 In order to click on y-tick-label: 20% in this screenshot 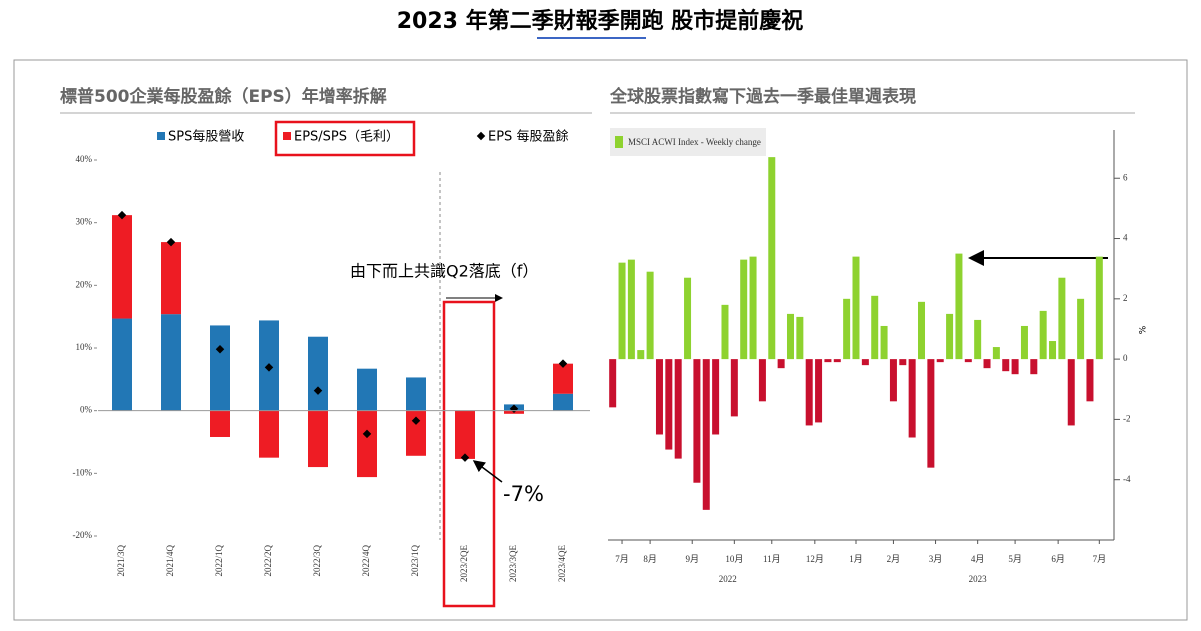, I will do `click(84, 284)`.